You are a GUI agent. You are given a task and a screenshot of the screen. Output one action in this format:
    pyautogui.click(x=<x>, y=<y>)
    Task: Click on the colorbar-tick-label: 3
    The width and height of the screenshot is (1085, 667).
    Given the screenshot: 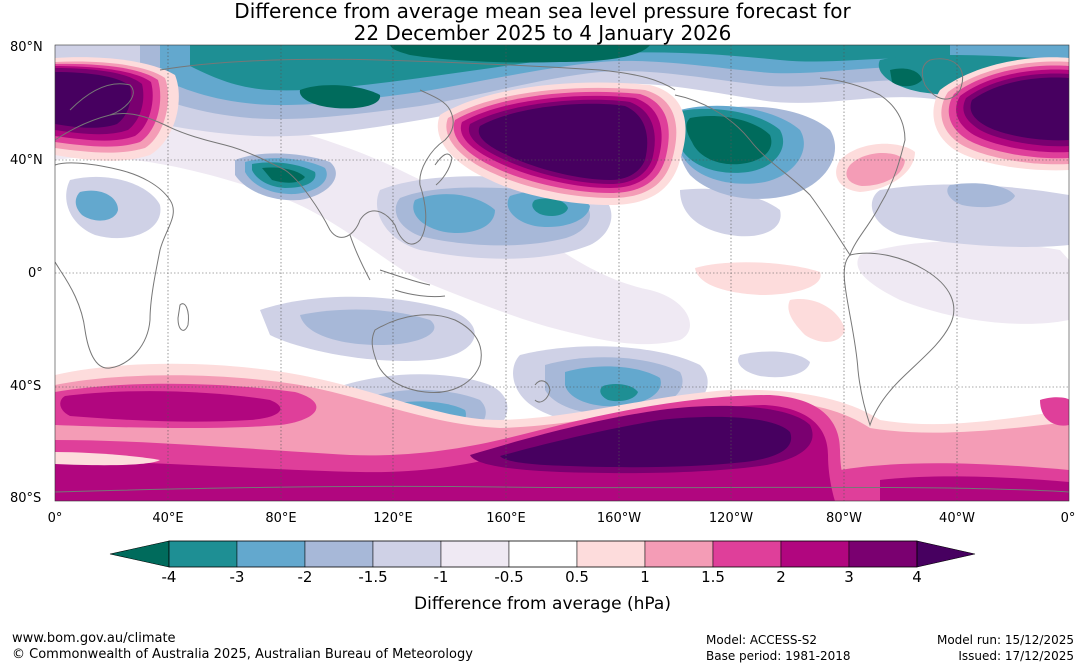 What is the action you would take?
    pyautogui.click(x=849, y=577)
    